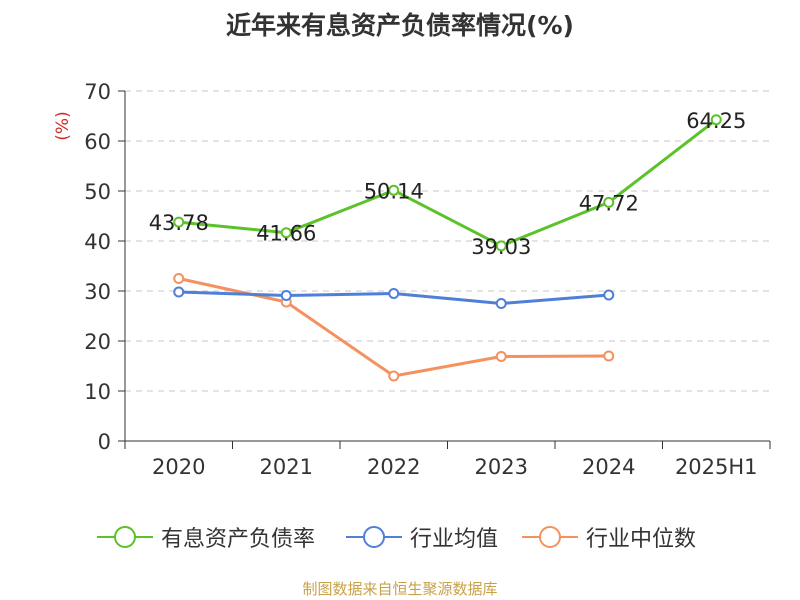 This screenshot has width=800, height=600. I want to click on series-line, so click(448, 183).